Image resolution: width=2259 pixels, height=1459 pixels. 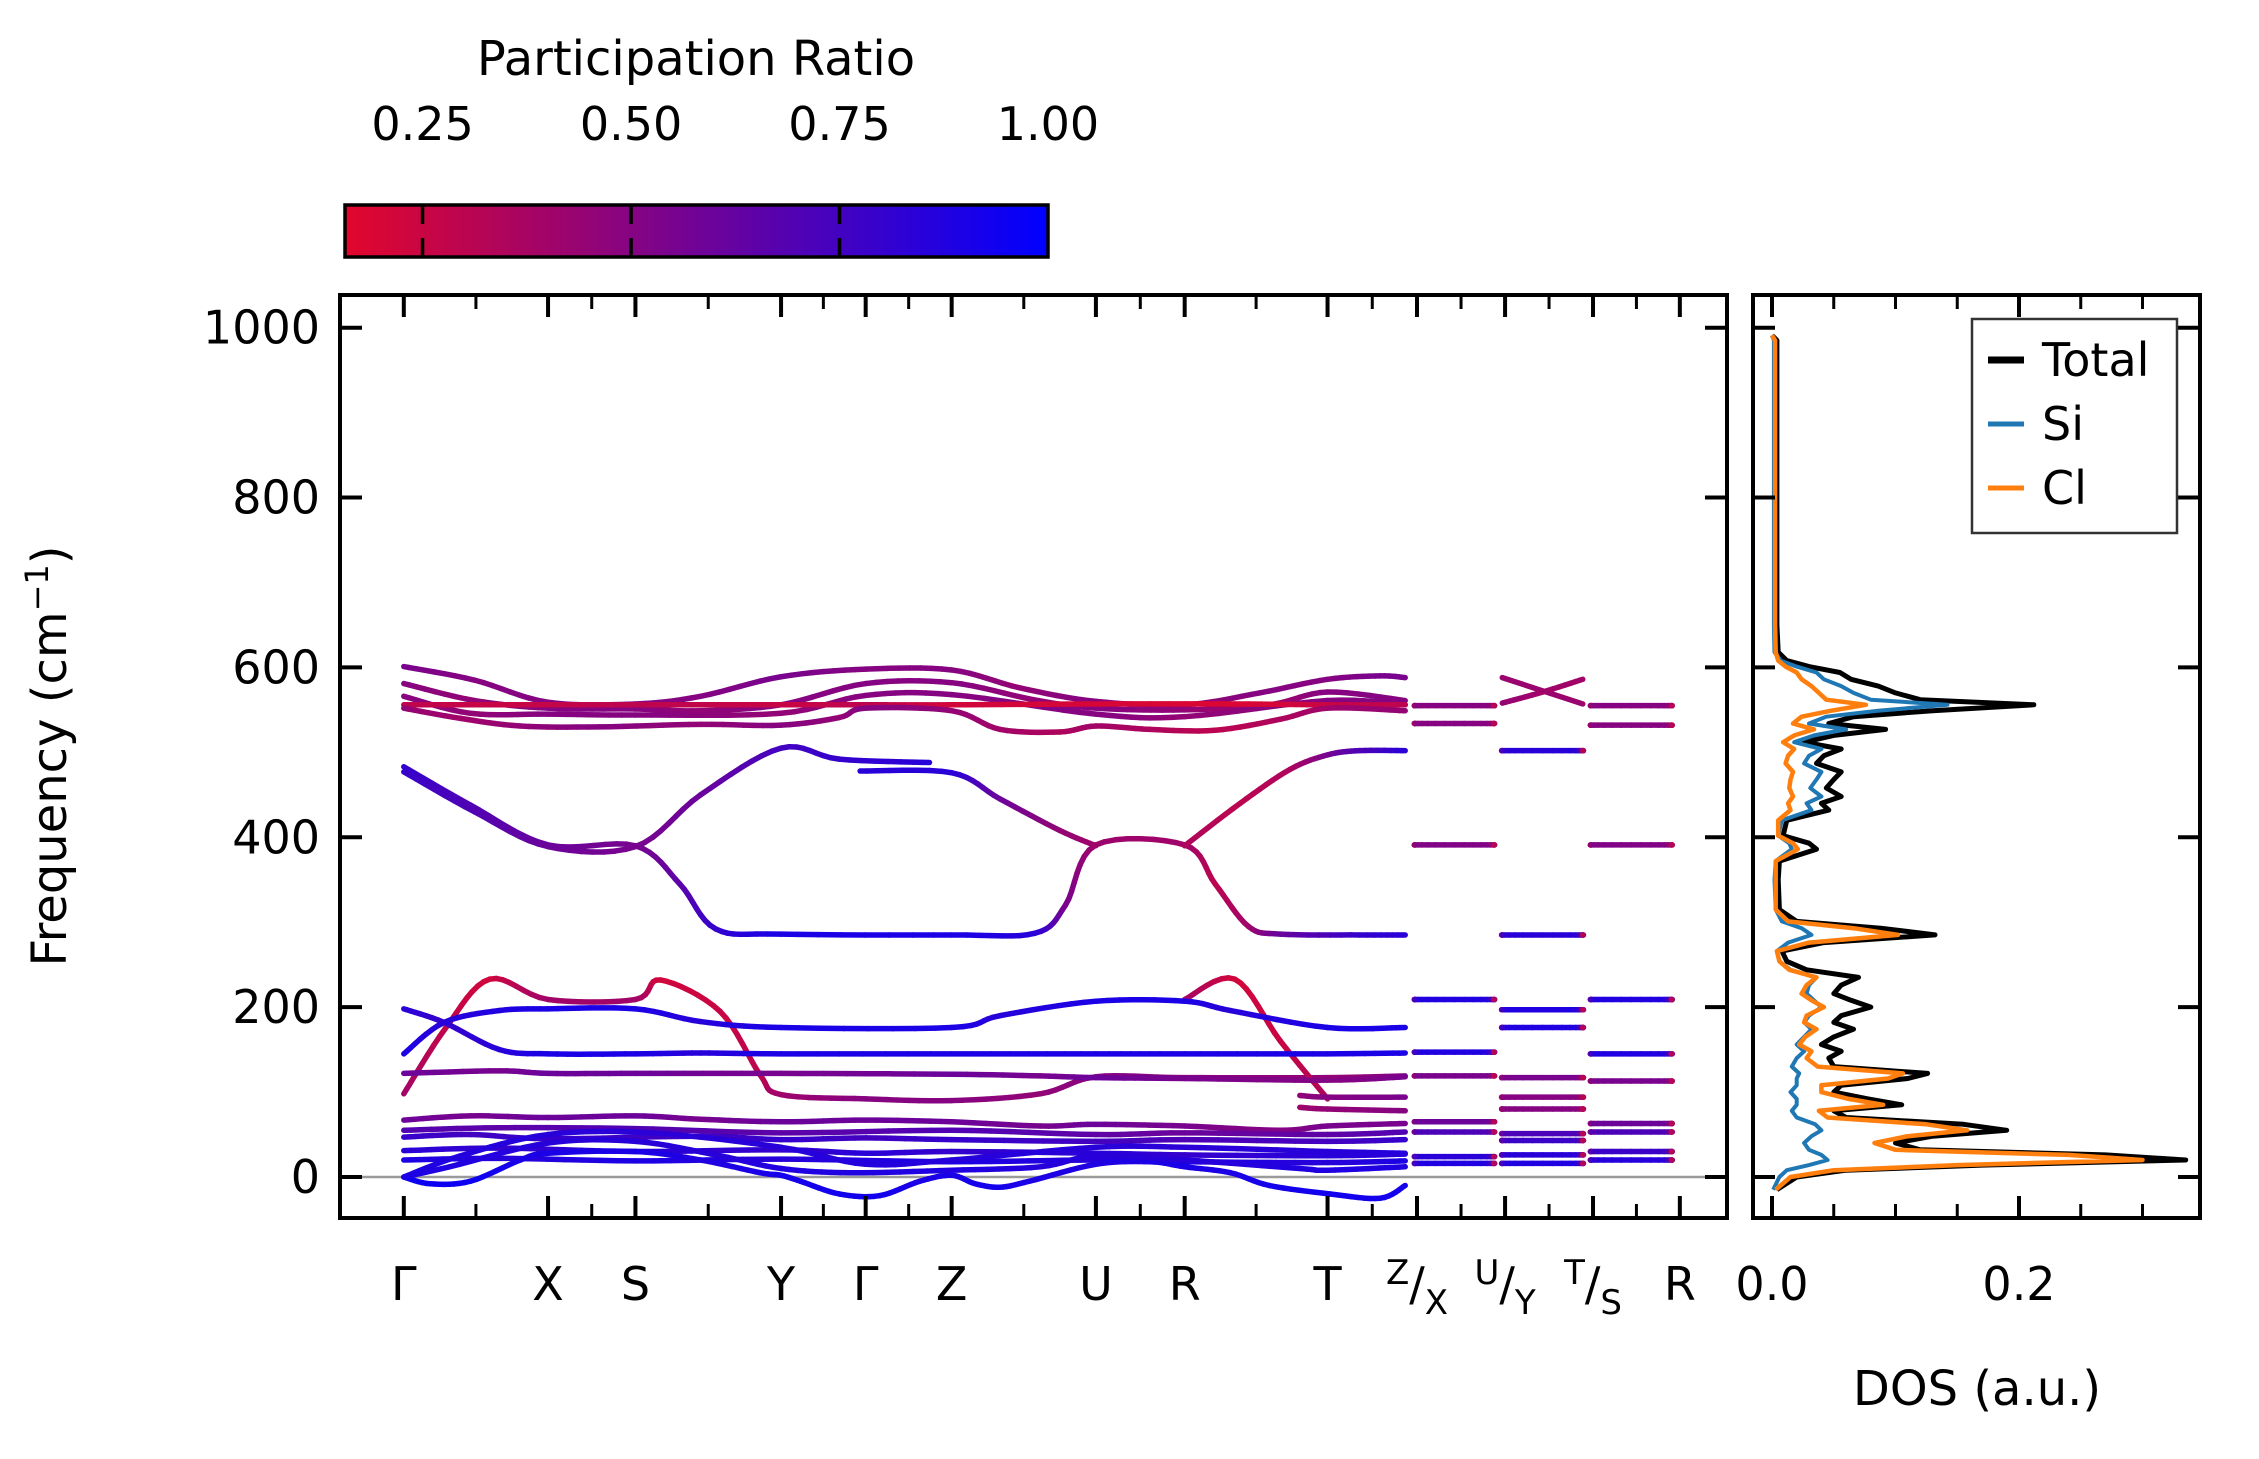 What do you see at coordinates (781, 1284) in the screenshot?
I see `k-point-label: Y` at bounding box center [781, 1284].